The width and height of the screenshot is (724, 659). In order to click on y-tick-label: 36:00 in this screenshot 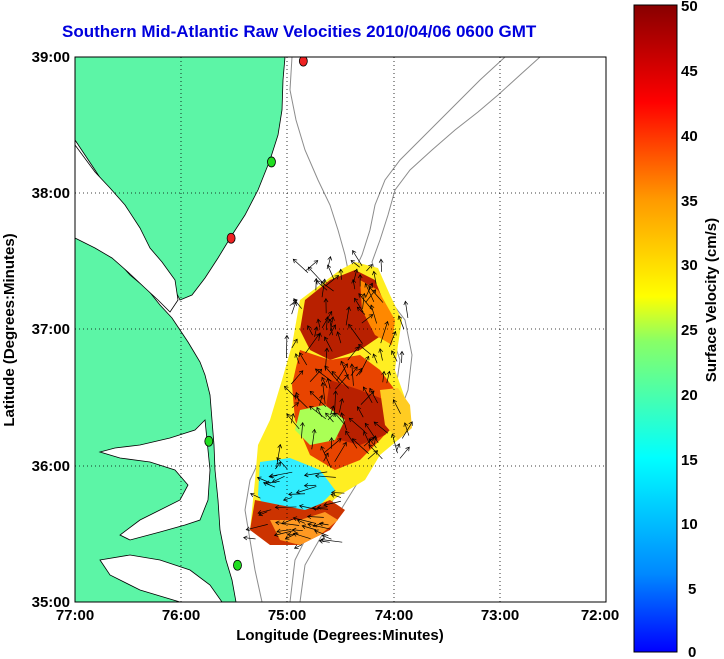, I will do `click(51, 466)`.